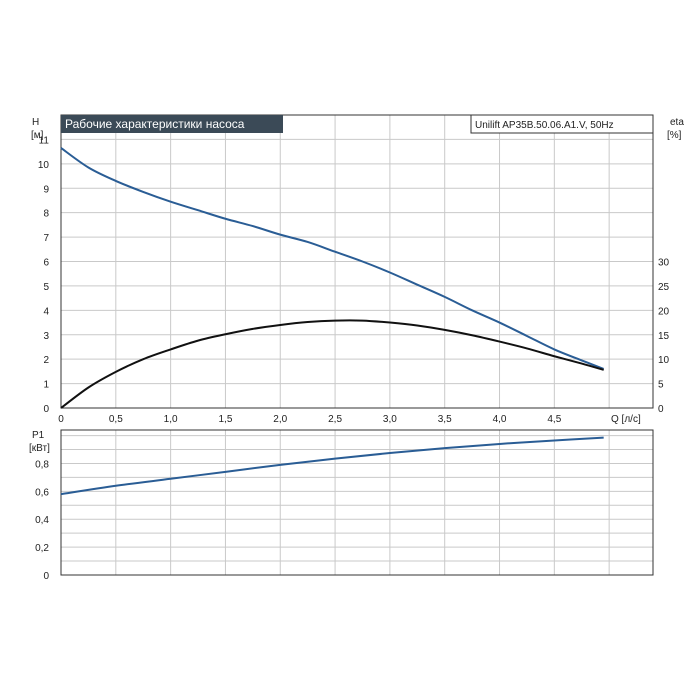  What do you see at coordinates (390, 419) in the screenshot?
I see `x-tick-label: 3,0` at bounding box center [390, 419].